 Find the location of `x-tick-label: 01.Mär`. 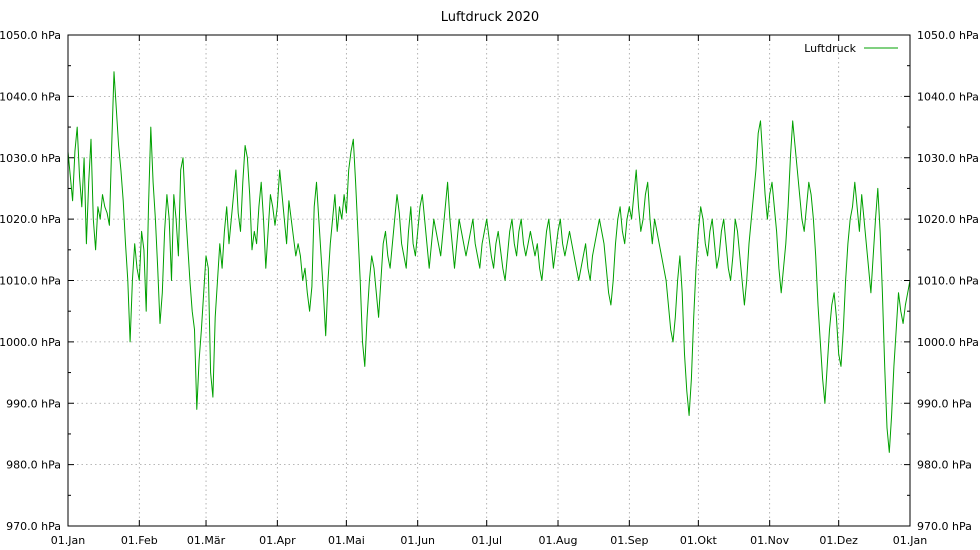

x-tick-label: 01.Mär is located at coordinates (206, 540).